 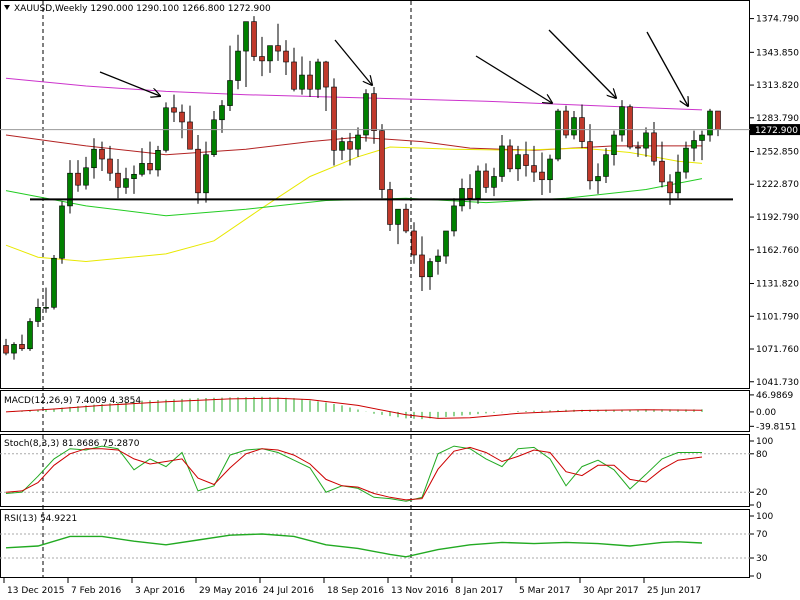 What do you see at coordinates (400, 411) in the screenshot?
I see `macd-pane: 46.9869 0.00 -39.8151` at bounding box center [400, 411].